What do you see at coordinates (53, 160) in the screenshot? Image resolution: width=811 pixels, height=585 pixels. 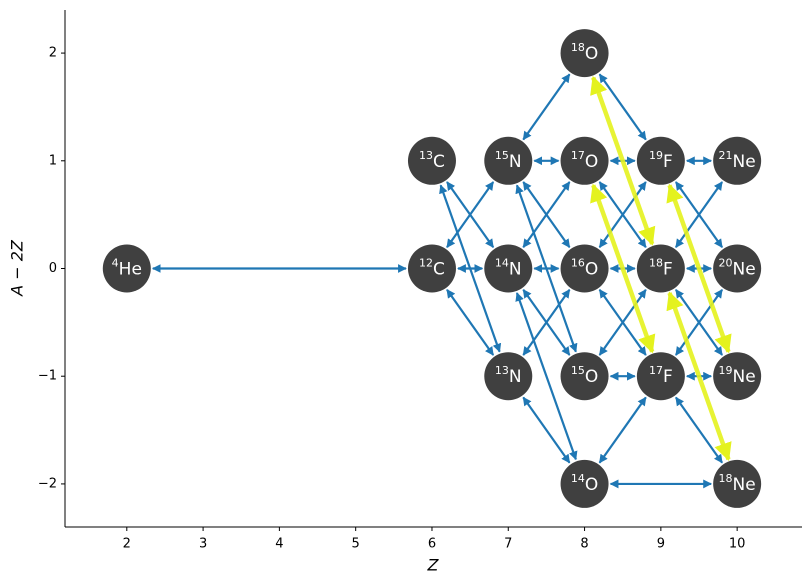 I see `y-tick-label: 1` at bounding box center [53, 160].